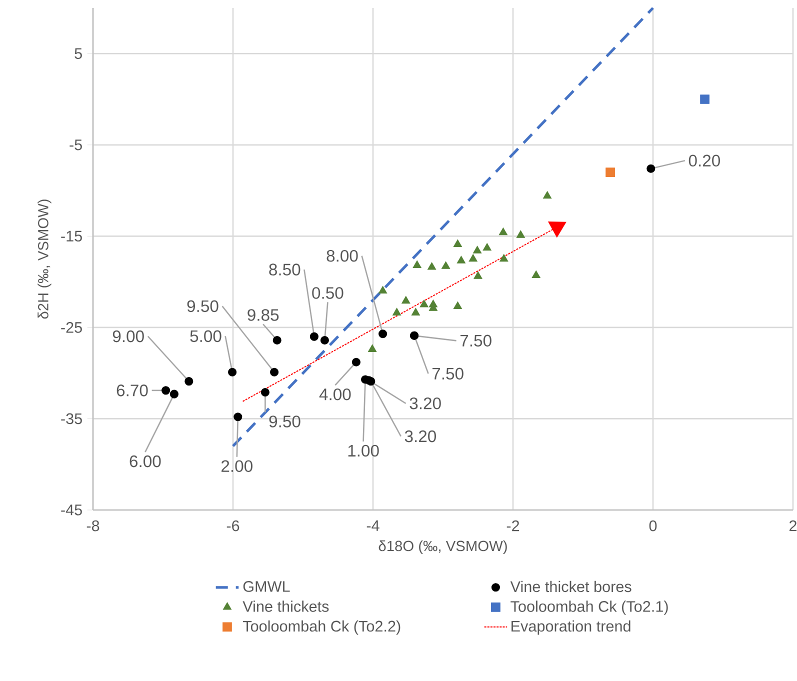 The width and height of the screenshot is (797, 681). Describe the element at coordinates (571, 586) in the screenshot. I see `legend-label: Vine thicket bores` at that location.